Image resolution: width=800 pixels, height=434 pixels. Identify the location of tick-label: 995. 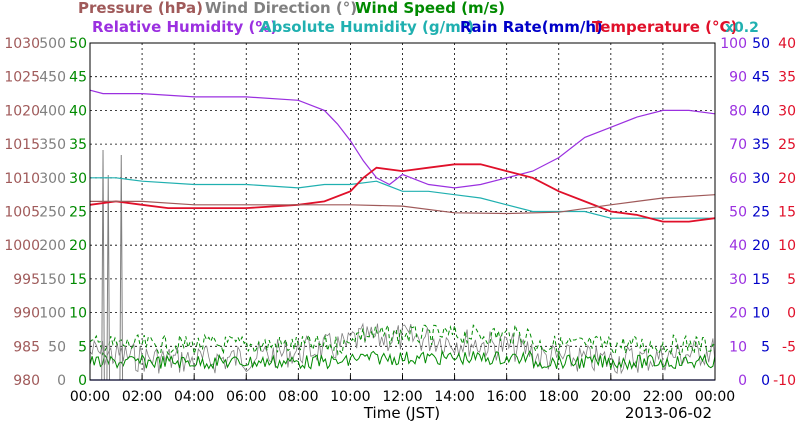
(26, 280).